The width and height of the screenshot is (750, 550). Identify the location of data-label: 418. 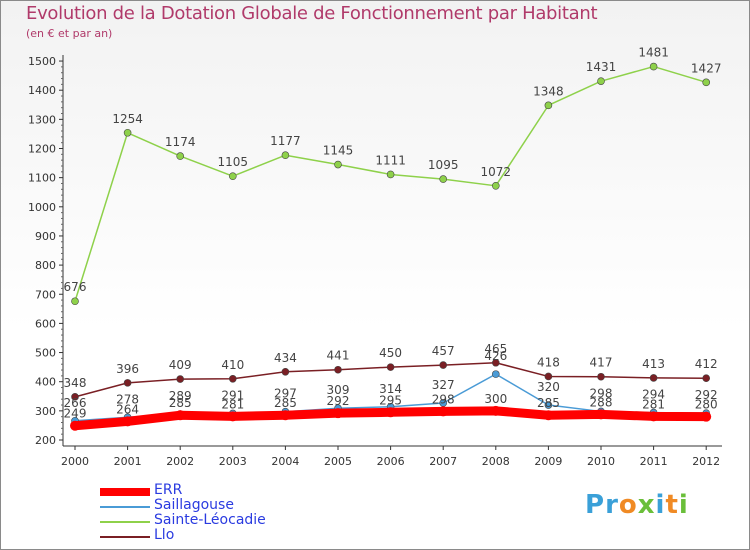
(548, 362).